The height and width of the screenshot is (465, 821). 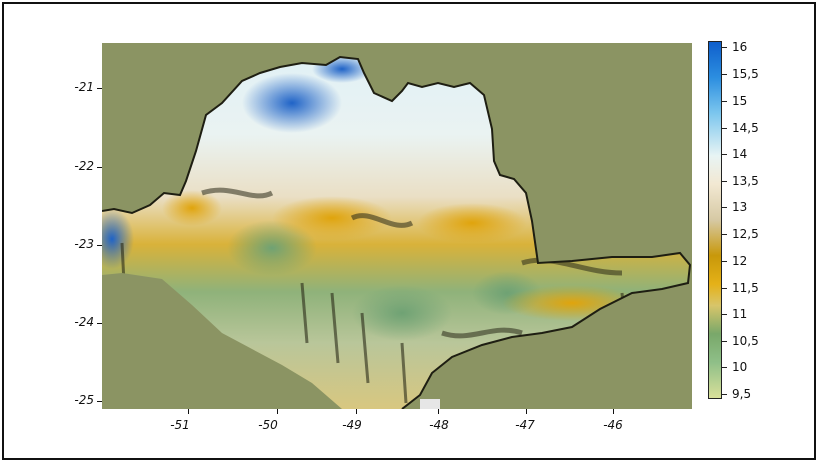 I want to click on y-tick-label: -24, so click(x=84, y=322).